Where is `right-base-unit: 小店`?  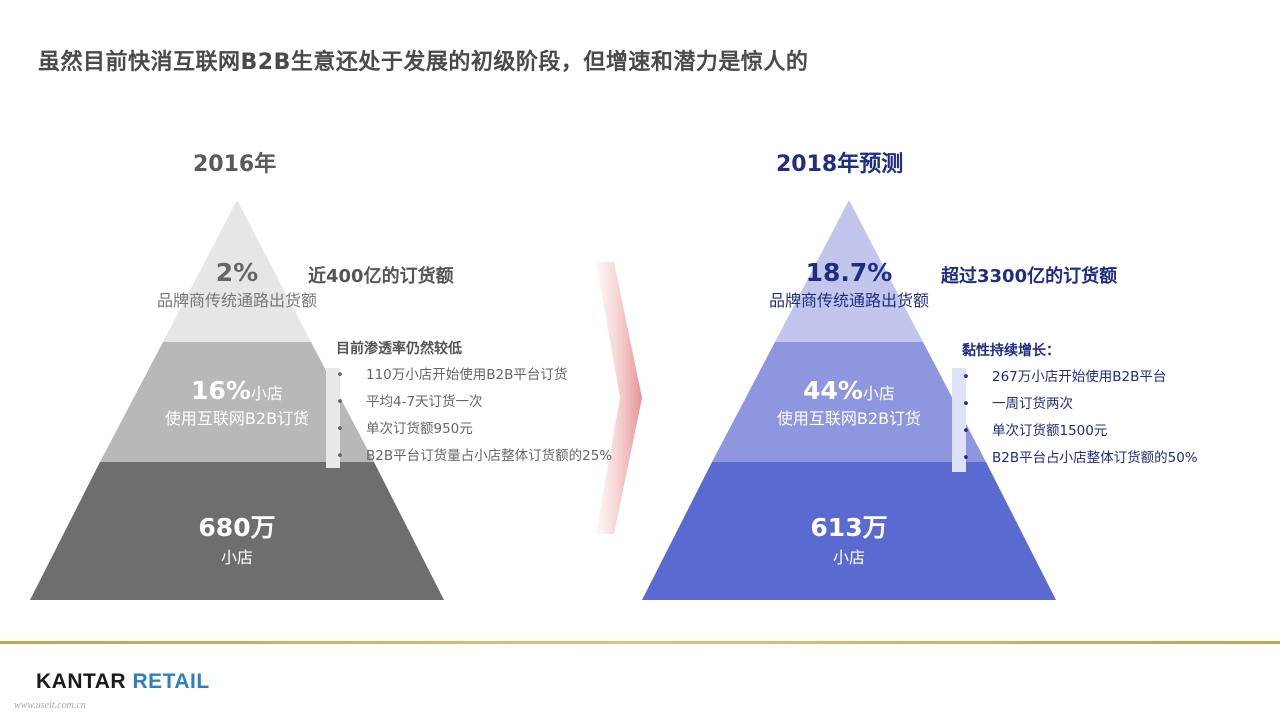
right-base-unit: 小店 is located at coordinates (848, 557).